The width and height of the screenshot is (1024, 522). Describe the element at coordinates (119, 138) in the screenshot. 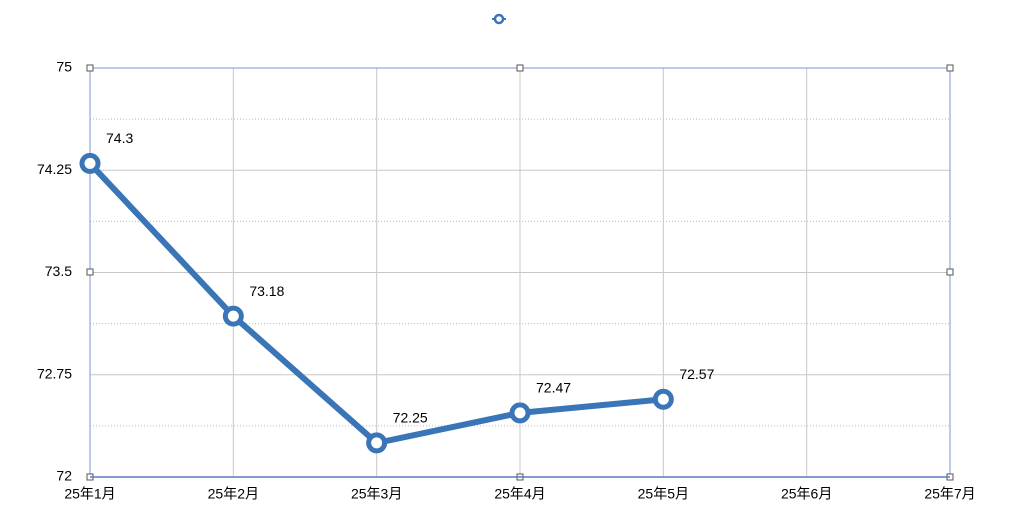

I see `data-label: 74.3` at that location.